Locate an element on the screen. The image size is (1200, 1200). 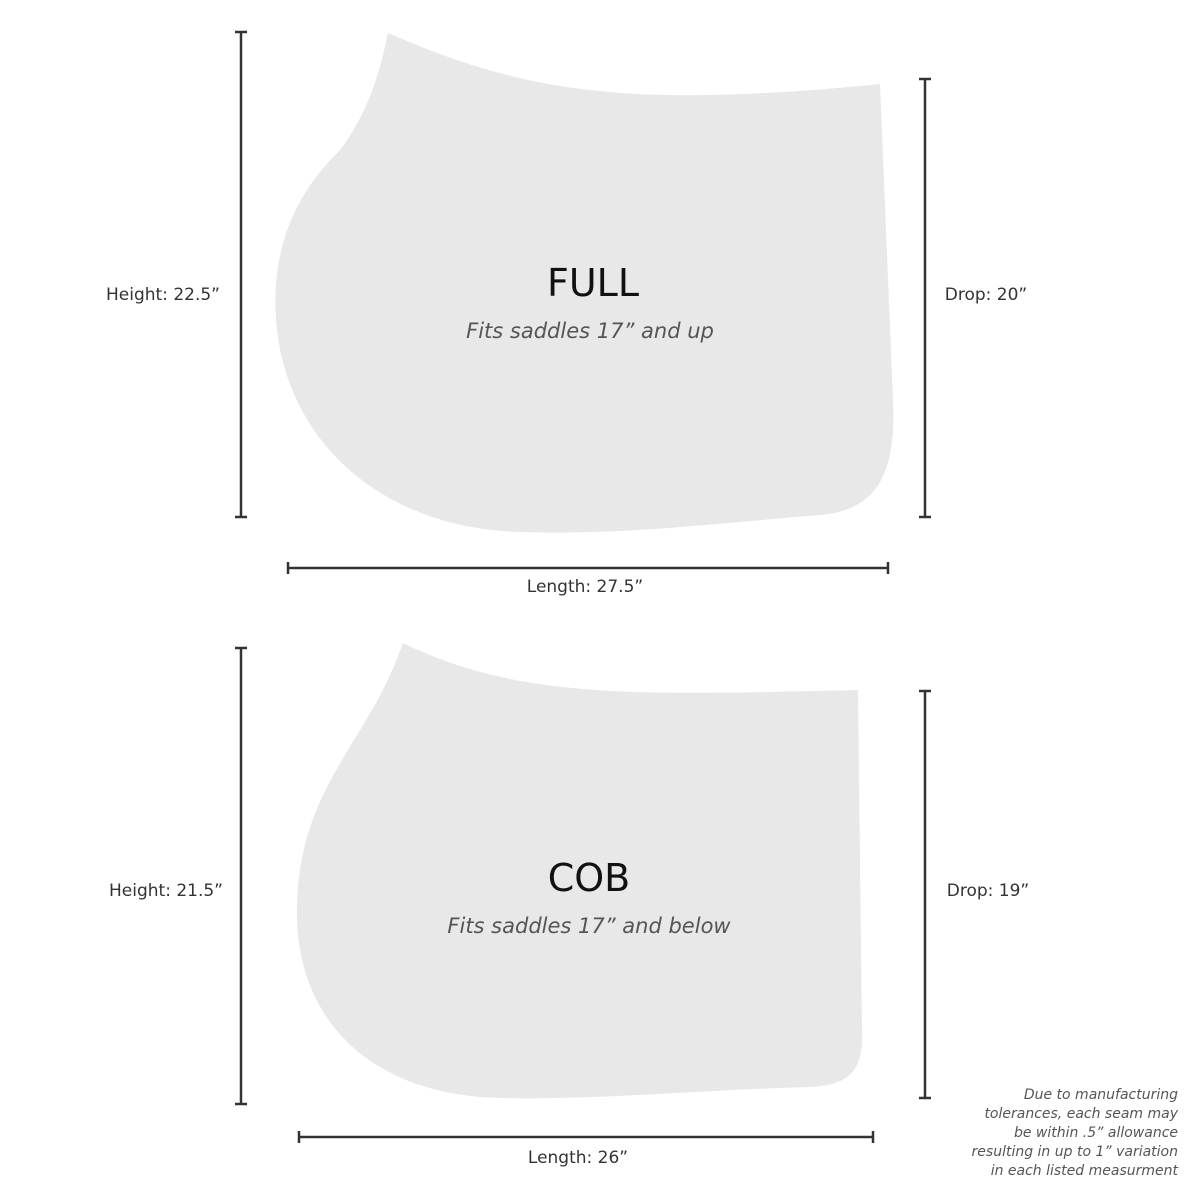
cob-height-dimension-line is located at coordinates (241, 876).